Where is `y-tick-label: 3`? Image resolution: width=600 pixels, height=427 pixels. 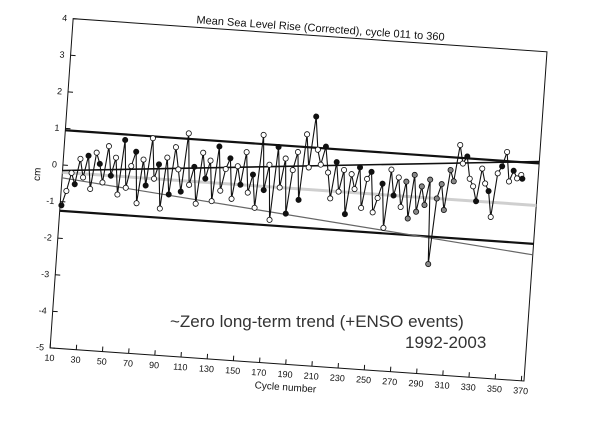
y-tick-label: 3 is located at coordinates (62, 55).